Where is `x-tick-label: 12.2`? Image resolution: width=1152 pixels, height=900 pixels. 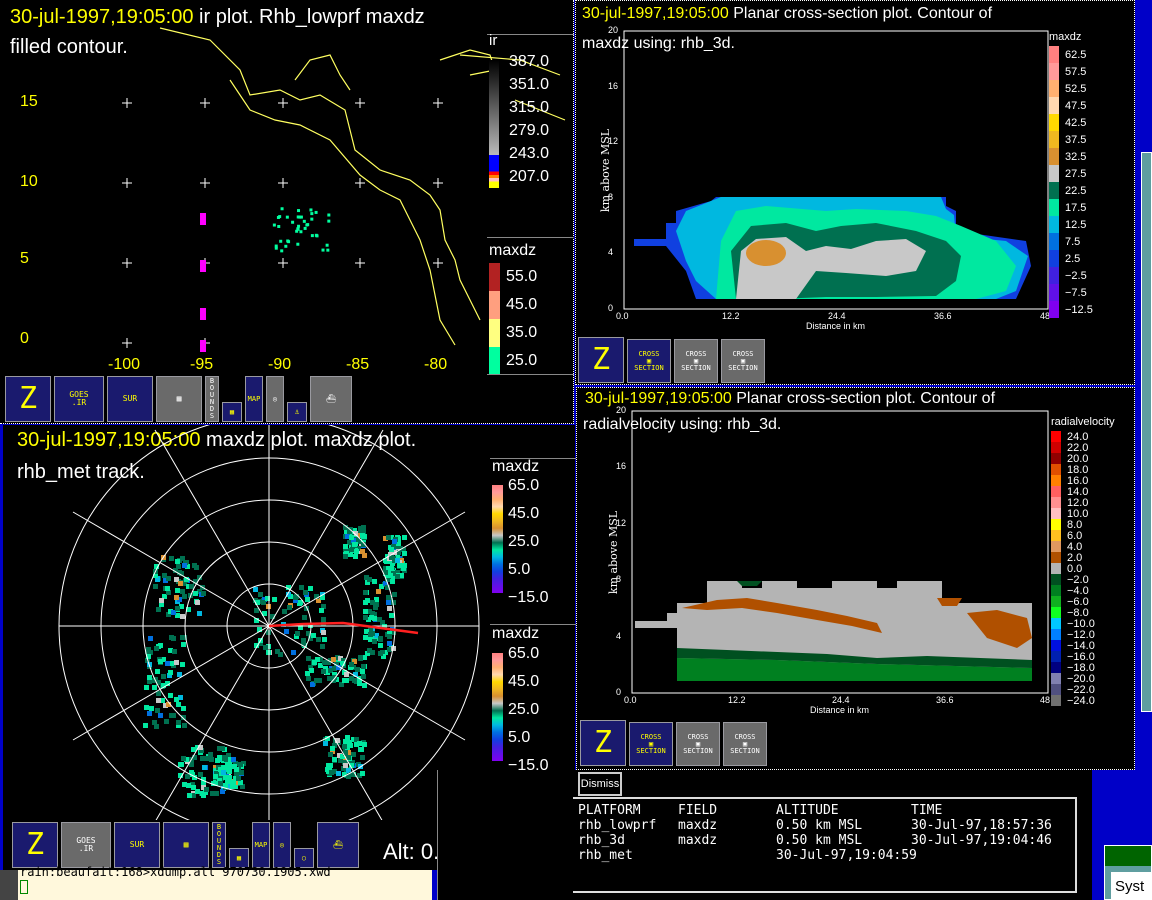
x-tick-label: 12.2 is located at coordinates (737, 700).